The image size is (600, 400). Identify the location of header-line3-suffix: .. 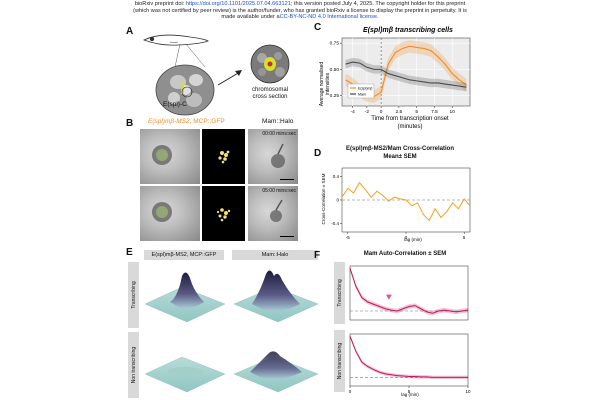
(378, 17).